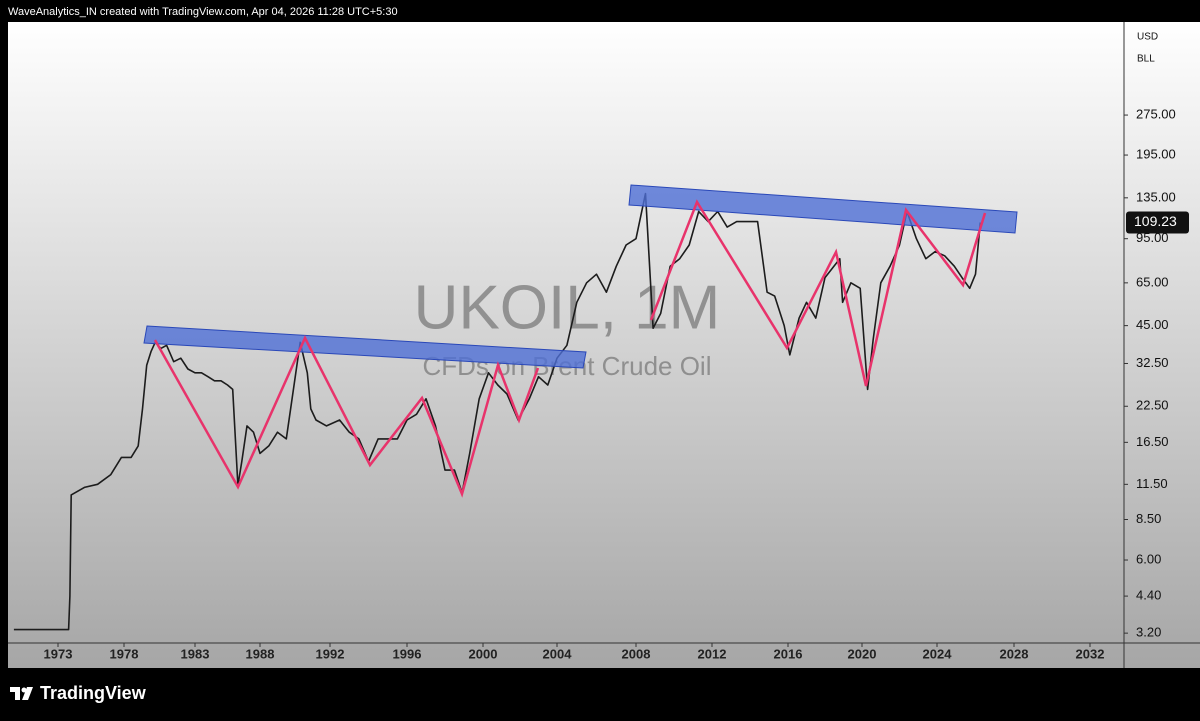 This screenshot has height=721, width=1200. I want to click on y-tick-label: 16.50, so click(1152, 441).